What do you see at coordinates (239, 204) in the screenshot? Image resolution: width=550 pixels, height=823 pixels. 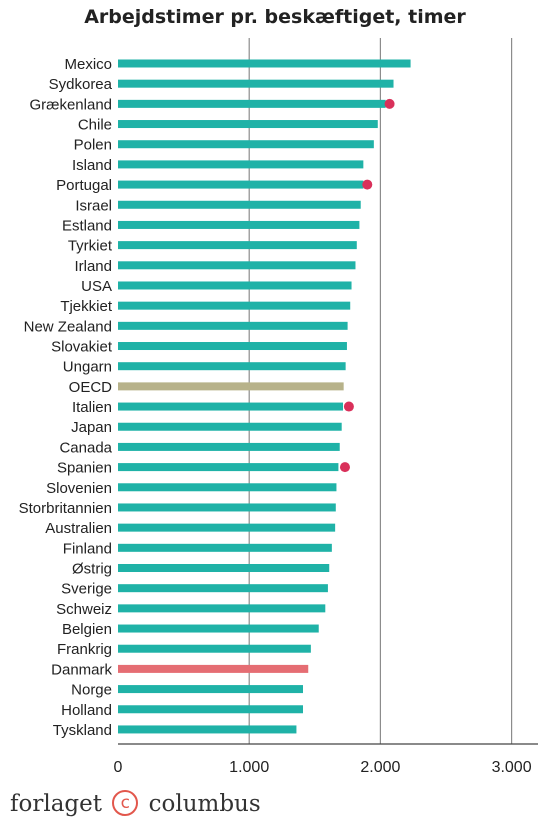 I see `bar-israel` at bounding box center [239, 204].